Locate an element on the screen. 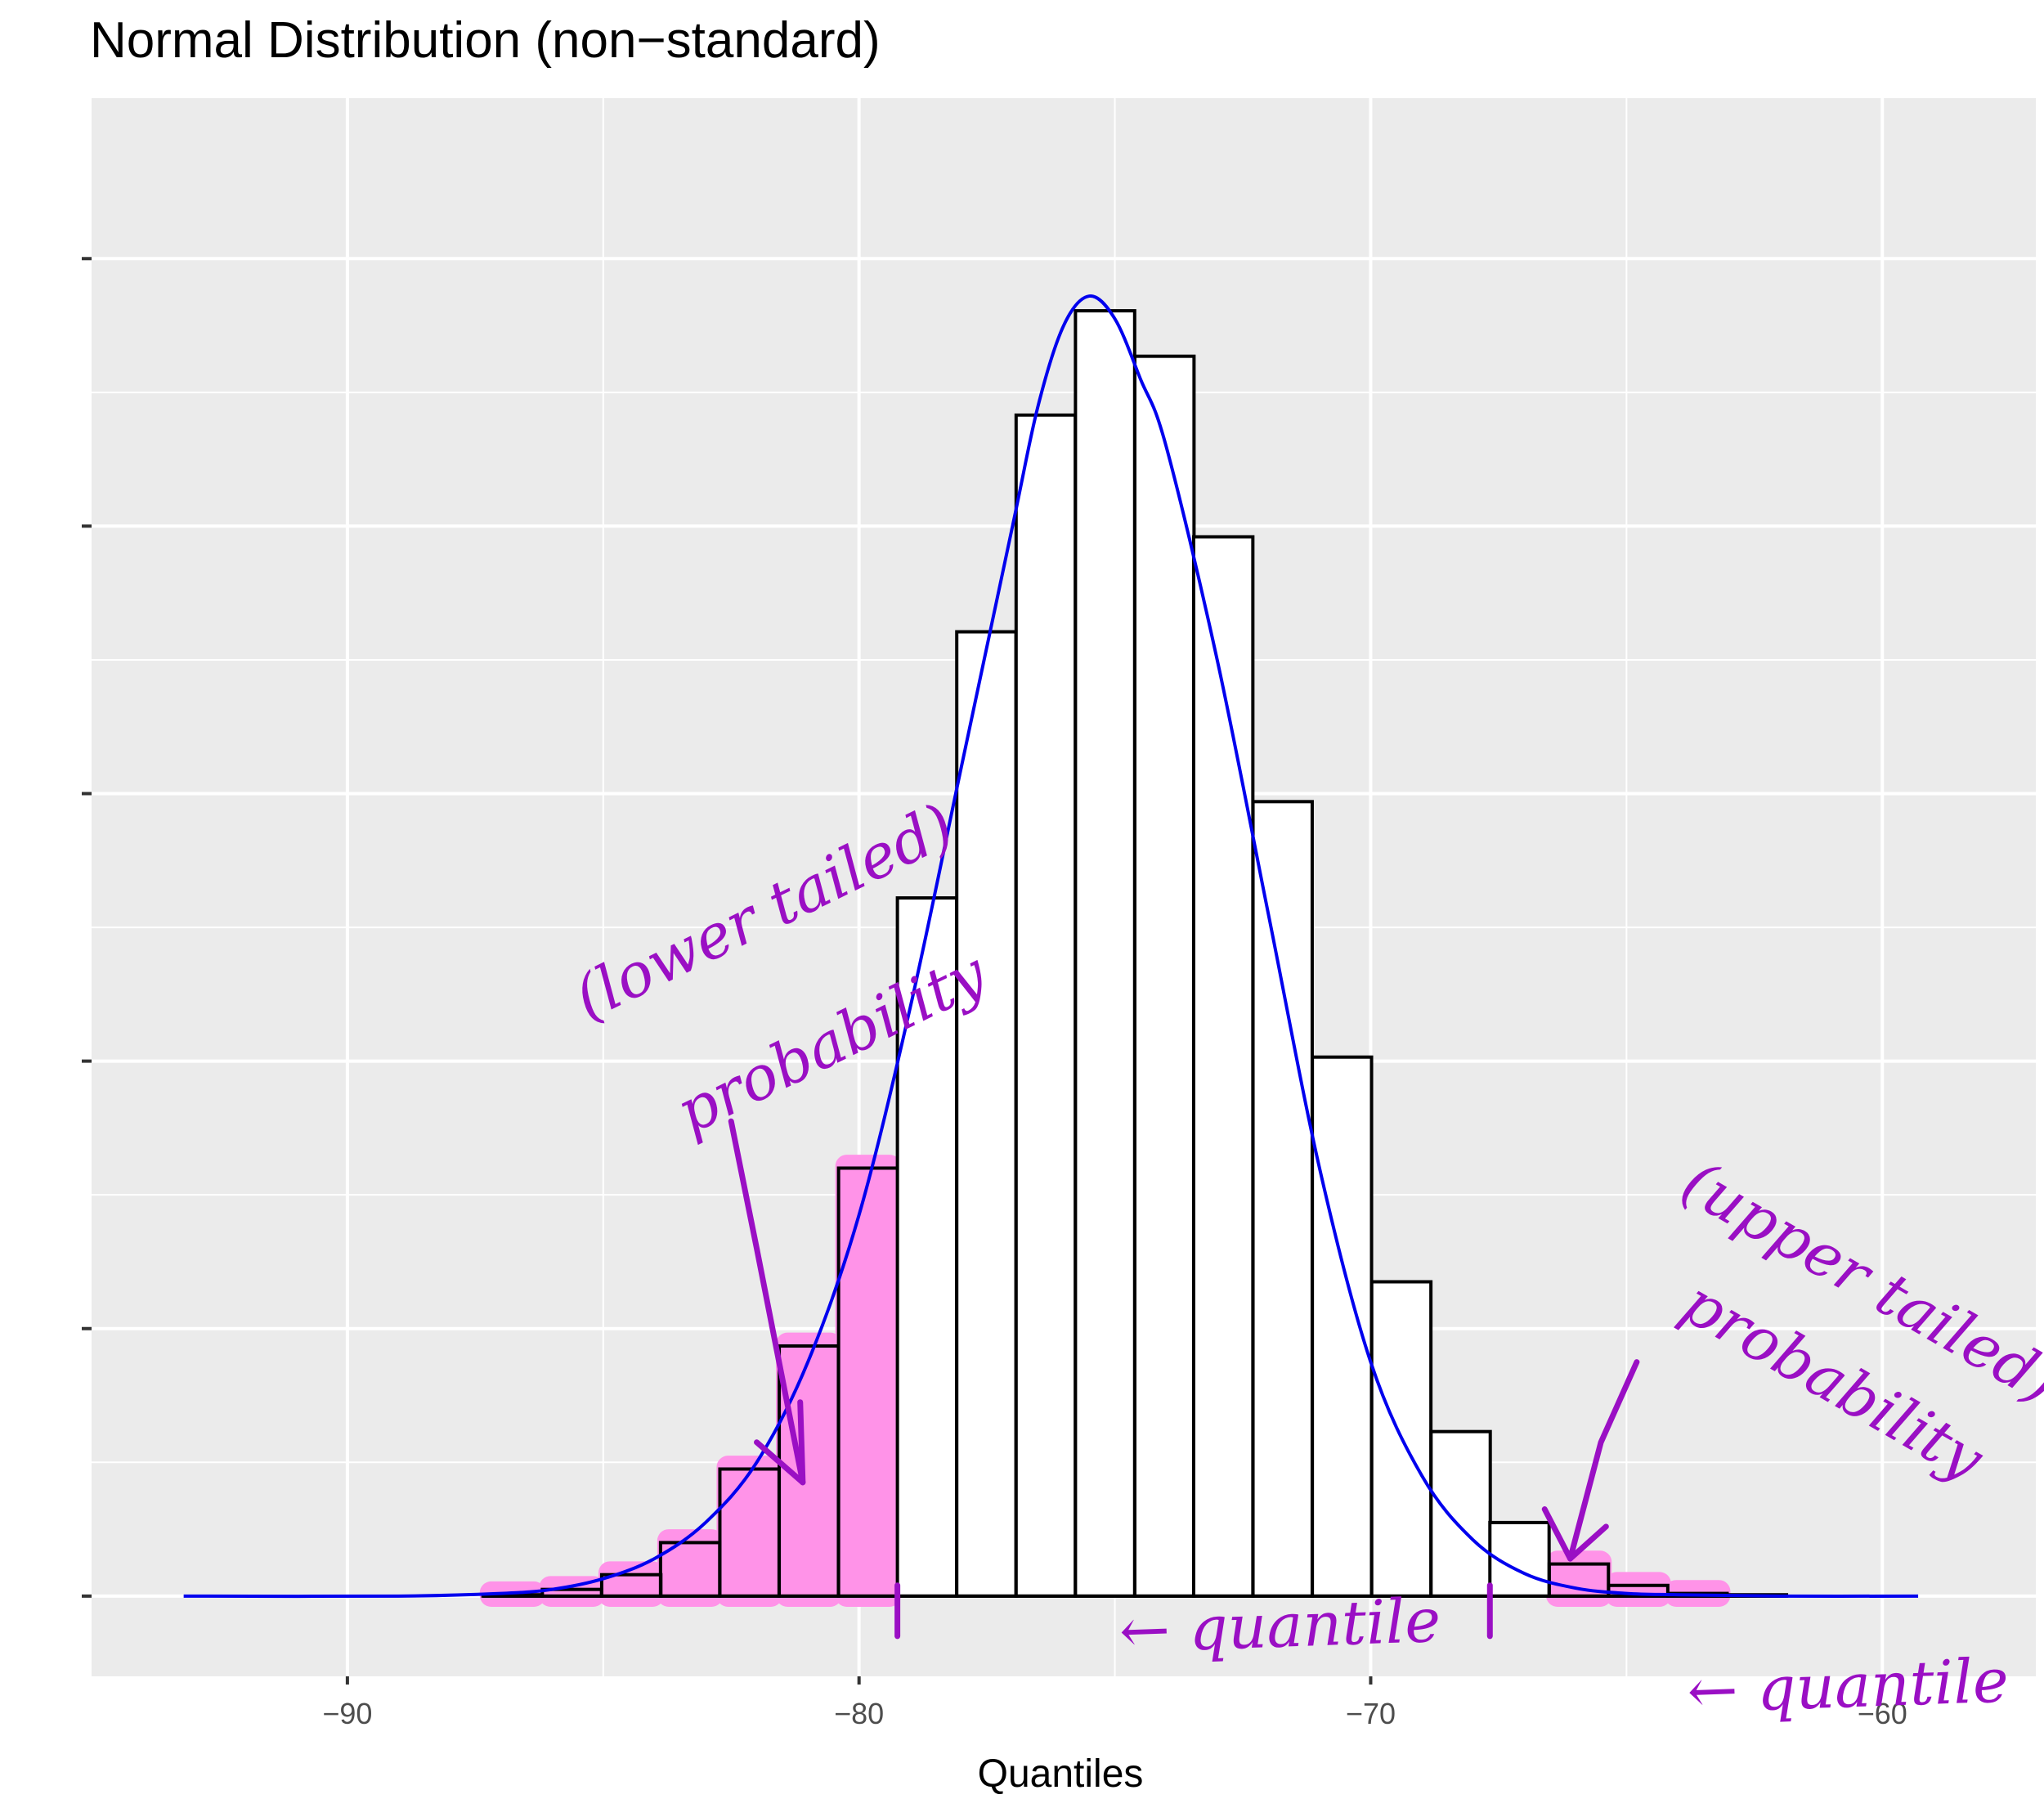  x-tick-label: −70 is located at coordinates (1371, 1714).